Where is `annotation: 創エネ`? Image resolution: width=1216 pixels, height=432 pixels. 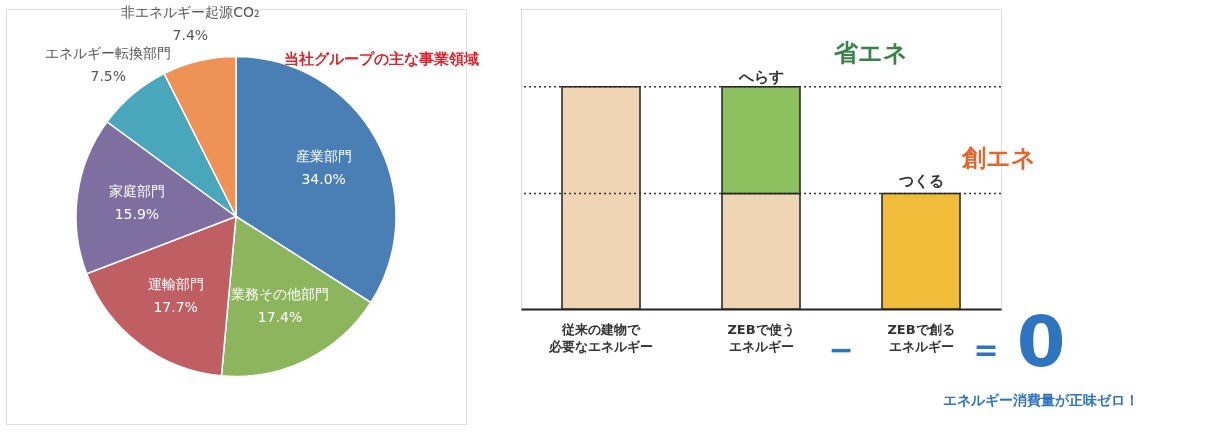
annotation: 創エネ is located at coordinates (998, 158).